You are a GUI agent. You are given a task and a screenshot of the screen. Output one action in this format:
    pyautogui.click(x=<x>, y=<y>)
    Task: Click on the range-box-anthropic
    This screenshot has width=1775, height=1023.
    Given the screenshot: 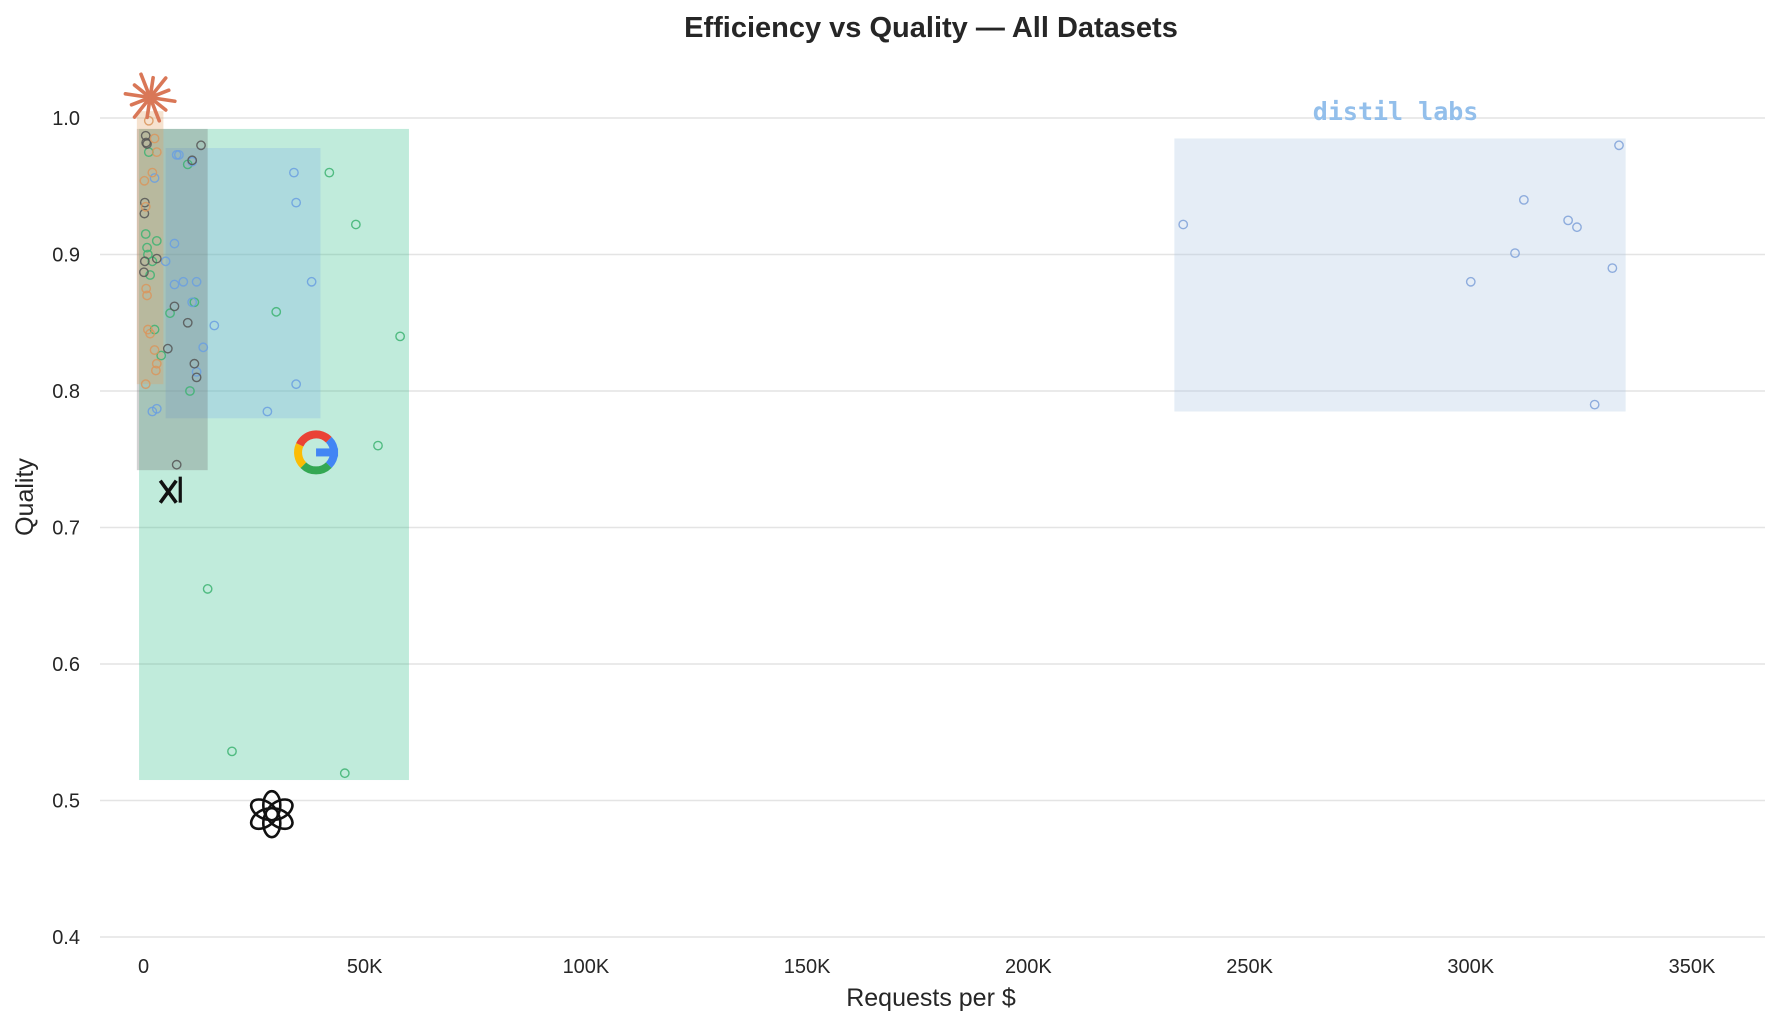 What is the action you would take?
    pyautogui.click(x=150, y=248)
    